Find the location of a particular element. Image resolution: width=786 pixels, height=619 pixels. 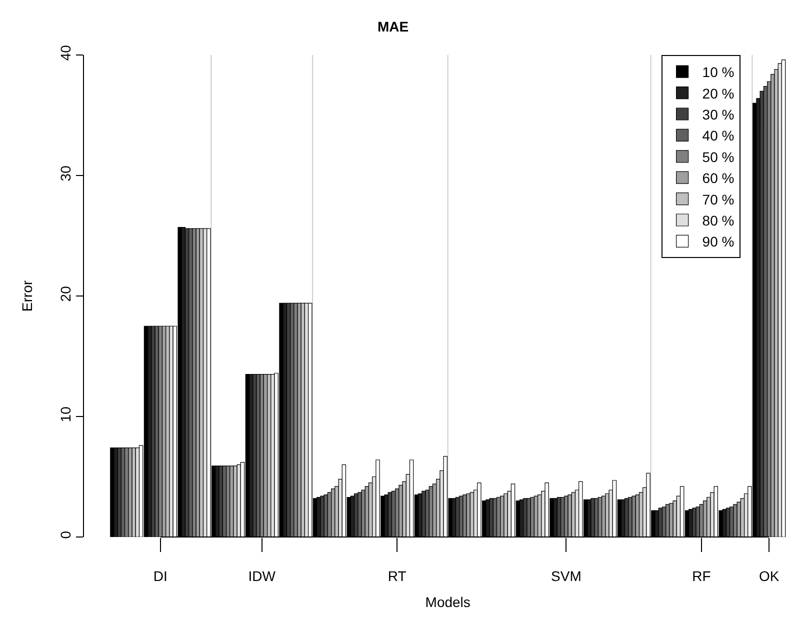

y-axis-title: Error is located at coordinates (27, 296).